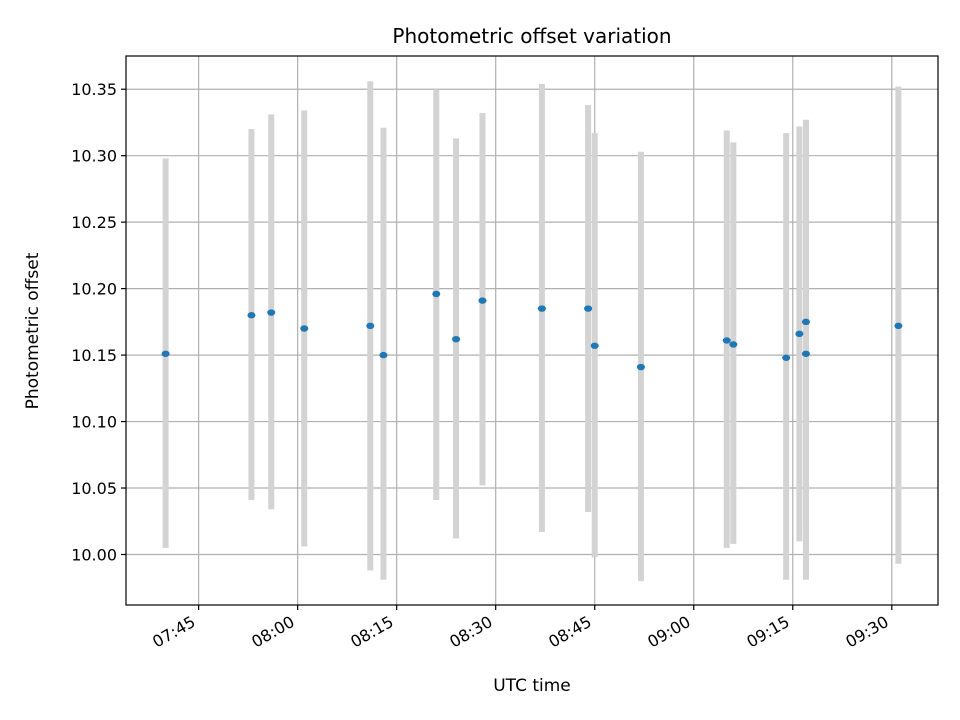  What do you see at coordinates (531, 36) in the screenshot?
I see `chart-title: Photometric offset variation` at bounding box center [531, 36].